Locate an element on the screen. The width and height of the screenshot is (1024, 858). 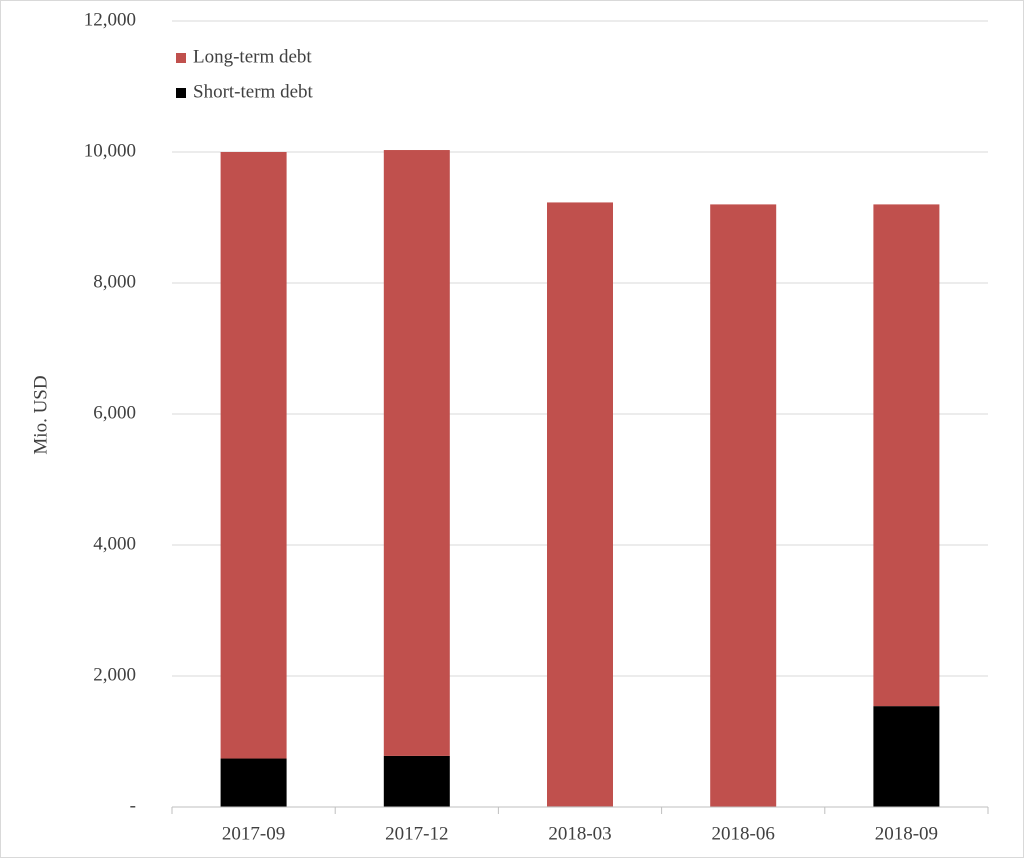
legend-label: Long-term debt is located at coordinates (252, 56).